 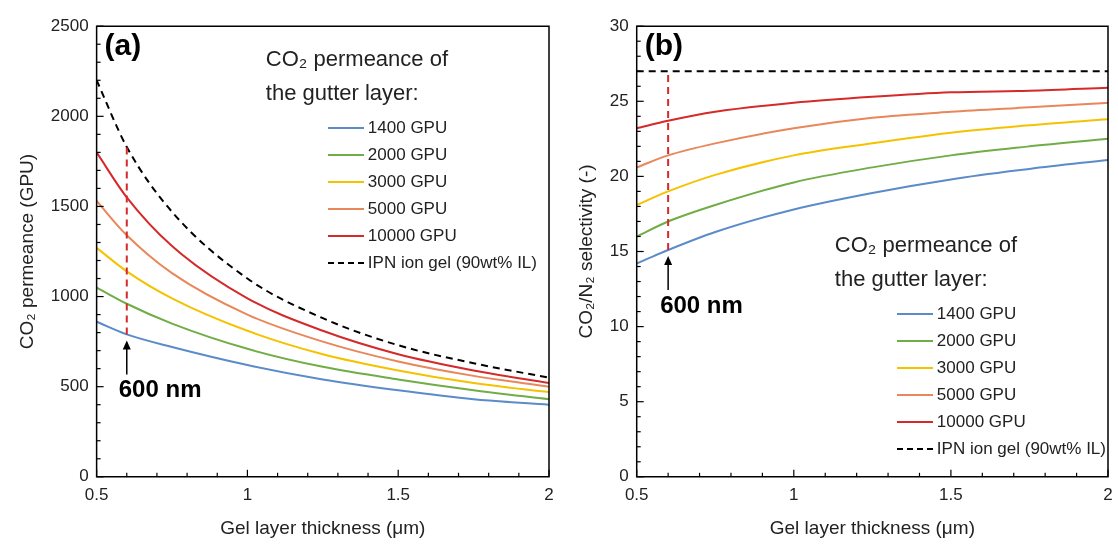 I want to click on y-tick-label: 2500, so click(x=69, y=25).